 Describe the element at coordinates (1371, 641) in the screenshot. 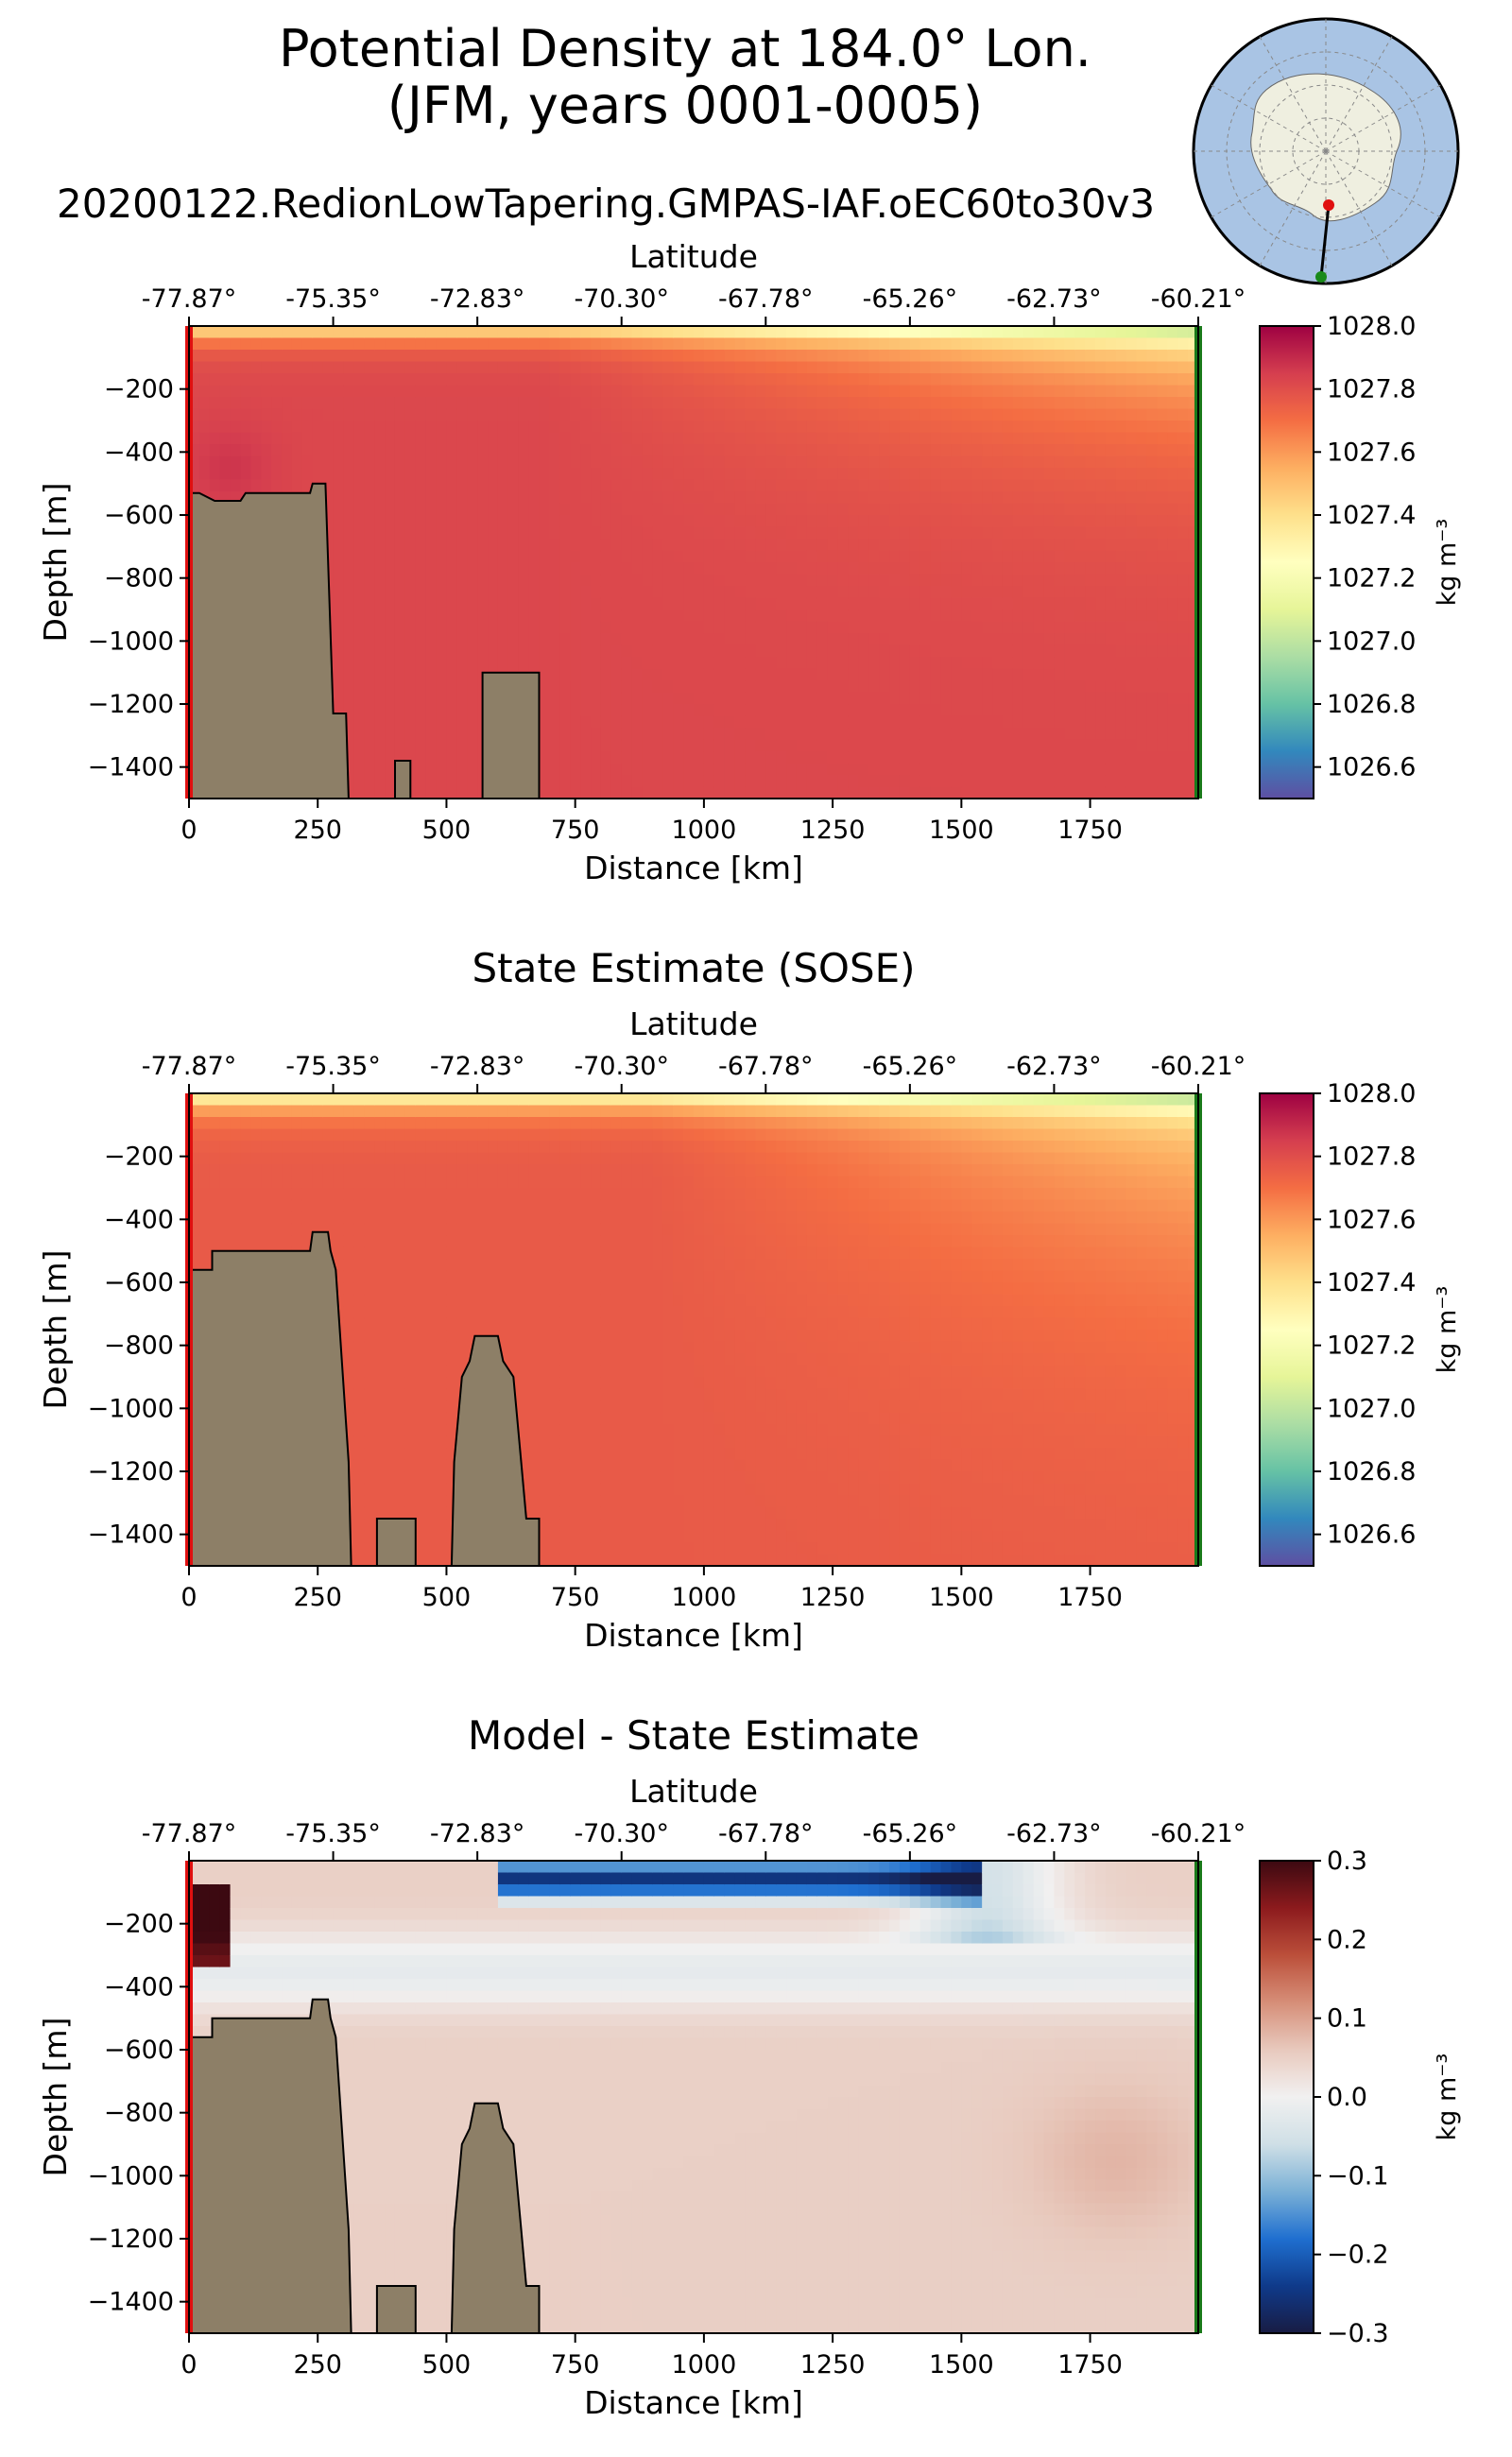

I see `colorbar-tick-label: 1027.0` at that location.